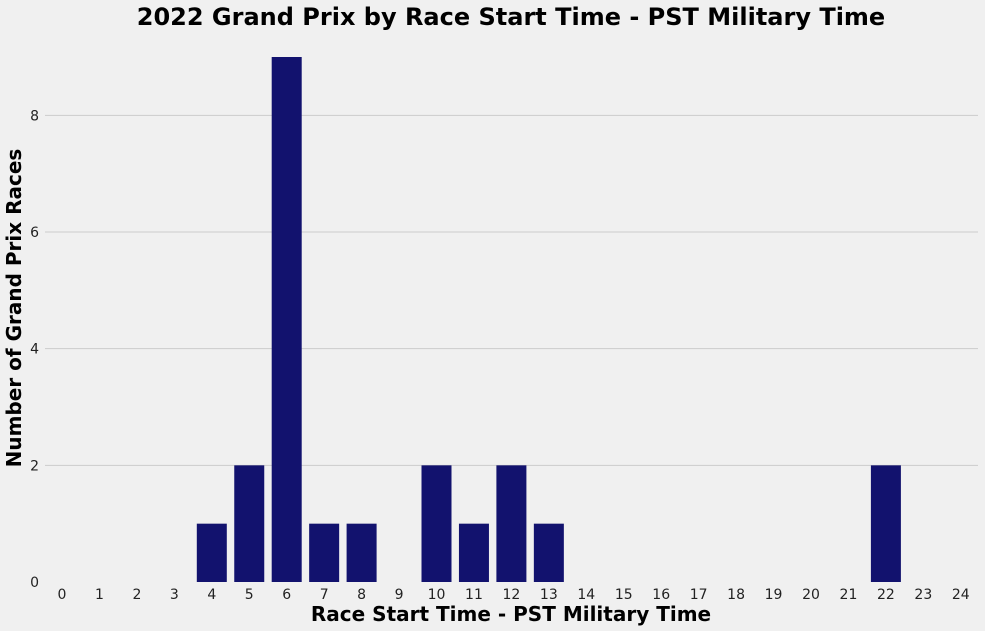  What do you see at coordinates (361, 595) in the screenshot?
I see `x-tick-label: 8` at bounding box center [361, 595].